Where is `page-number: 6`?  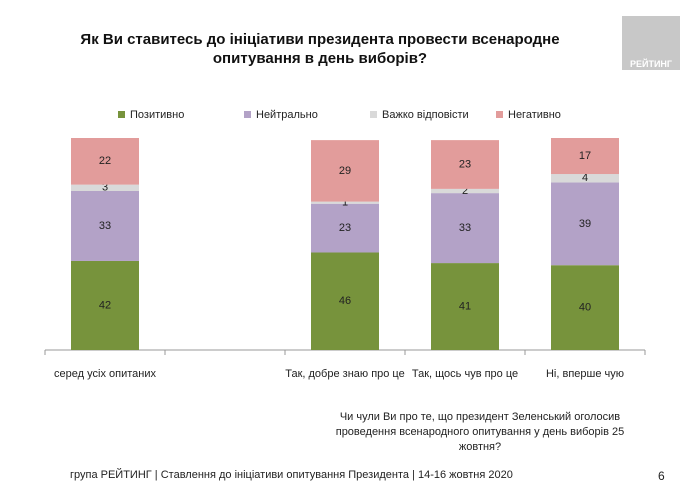
page-number: 6 is located at coordinates (661, 476).